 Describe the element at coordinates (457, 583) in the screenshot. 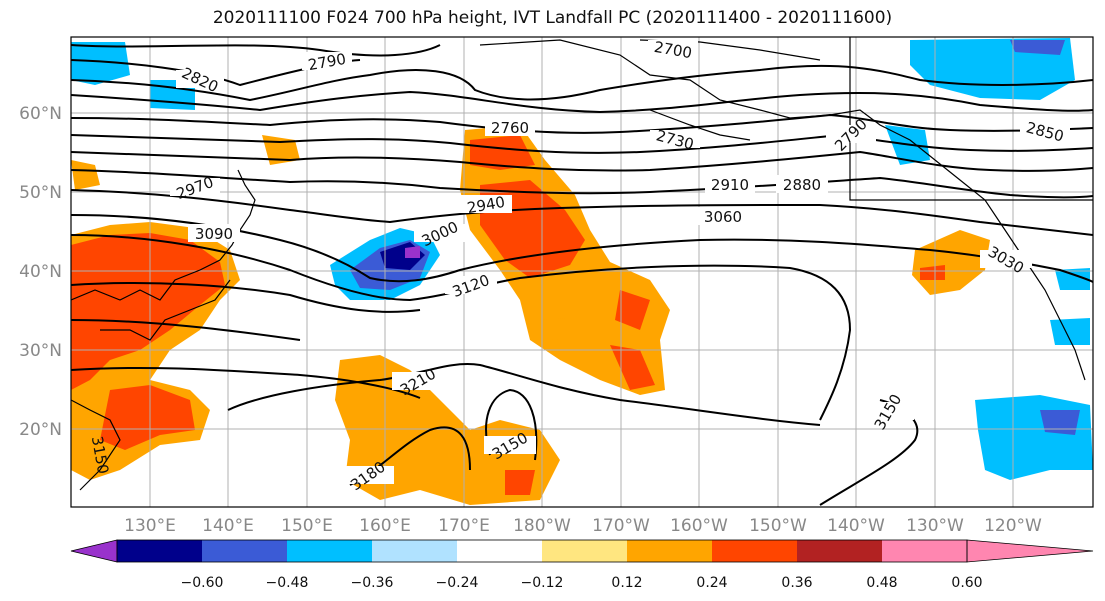

I see `colorbar-tick: −0.24` at that location.